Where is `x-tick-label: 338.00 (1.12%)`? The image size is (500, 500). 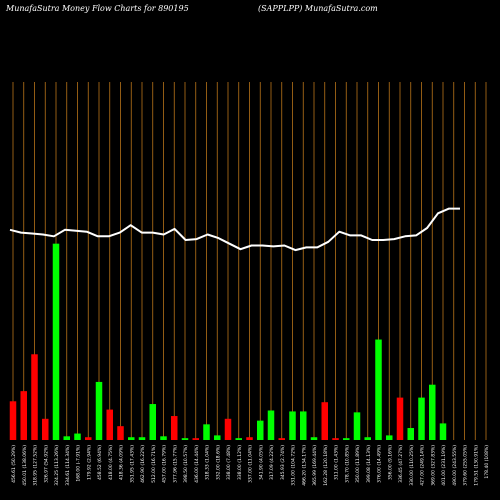 x-tick-label: 338.00 (1.12%) is located at coordinates (240, 462).